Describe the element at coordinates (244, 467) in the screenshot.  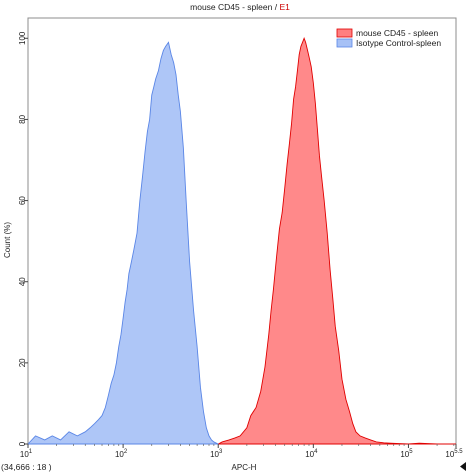
I see `x-axis-label: APC-H` at that location.